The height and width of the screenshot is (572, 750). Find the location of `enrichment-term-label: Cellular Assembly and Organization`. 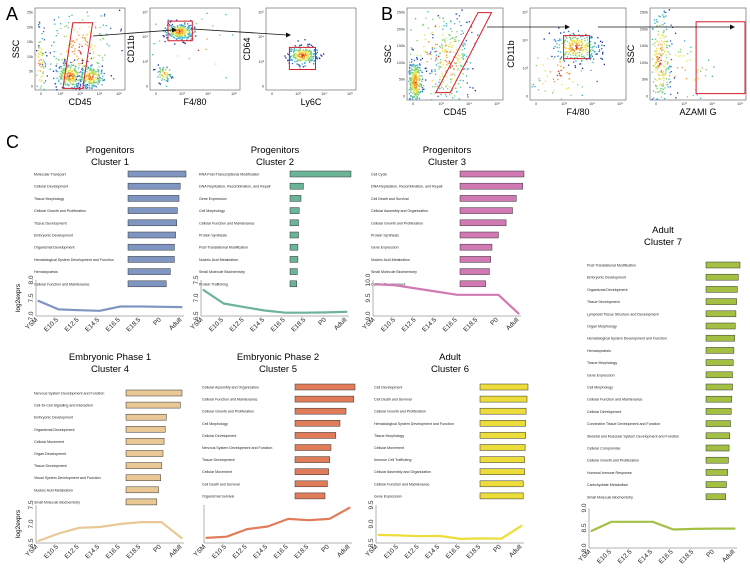

enrichment-term-label: Cellular Assembly and Organization is located at coordinates (230, 388).